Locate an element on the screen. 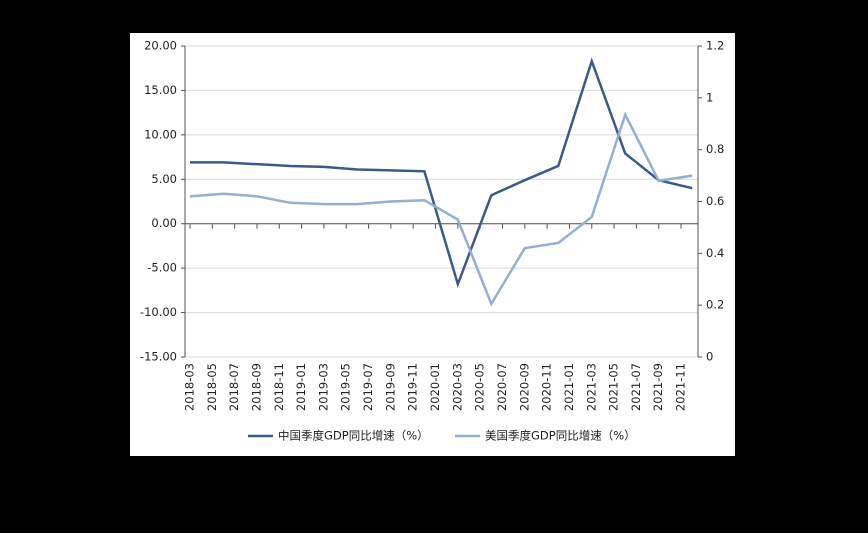 Image resolution: width=868 pixels, height=533 pixels. x-tick-label: 2021-11 is located at coordinates (681, 387).